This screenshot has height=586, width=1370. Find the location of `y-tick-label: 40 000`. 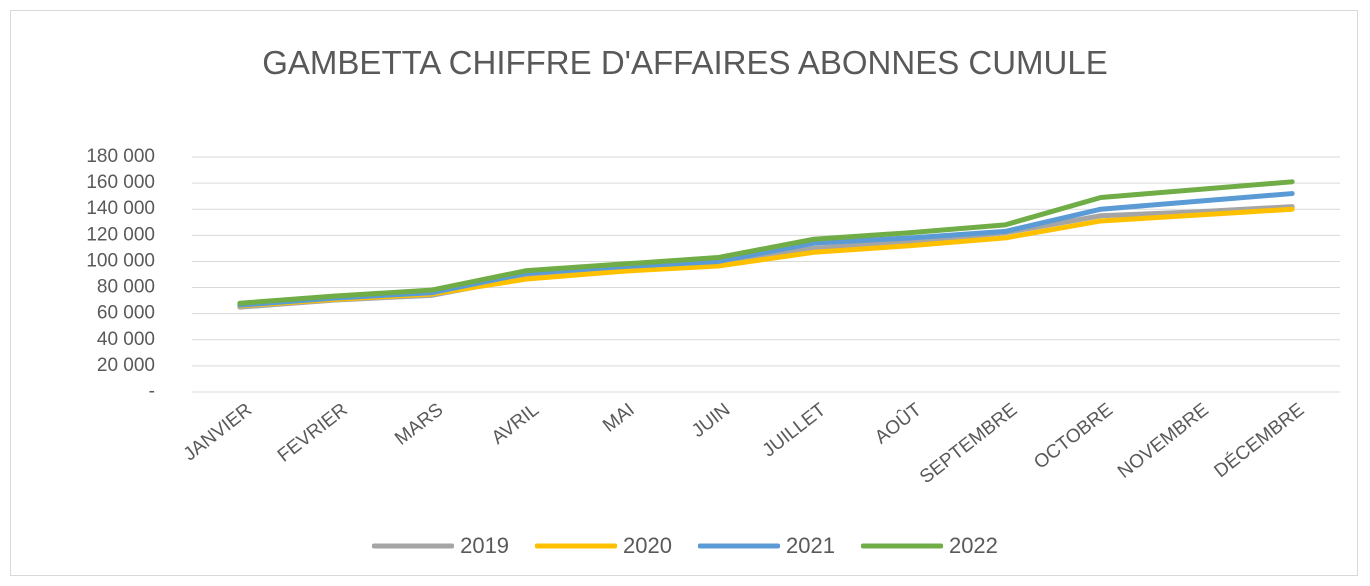

y-tick-label: 40 000 is located at coordinates (126, 339).